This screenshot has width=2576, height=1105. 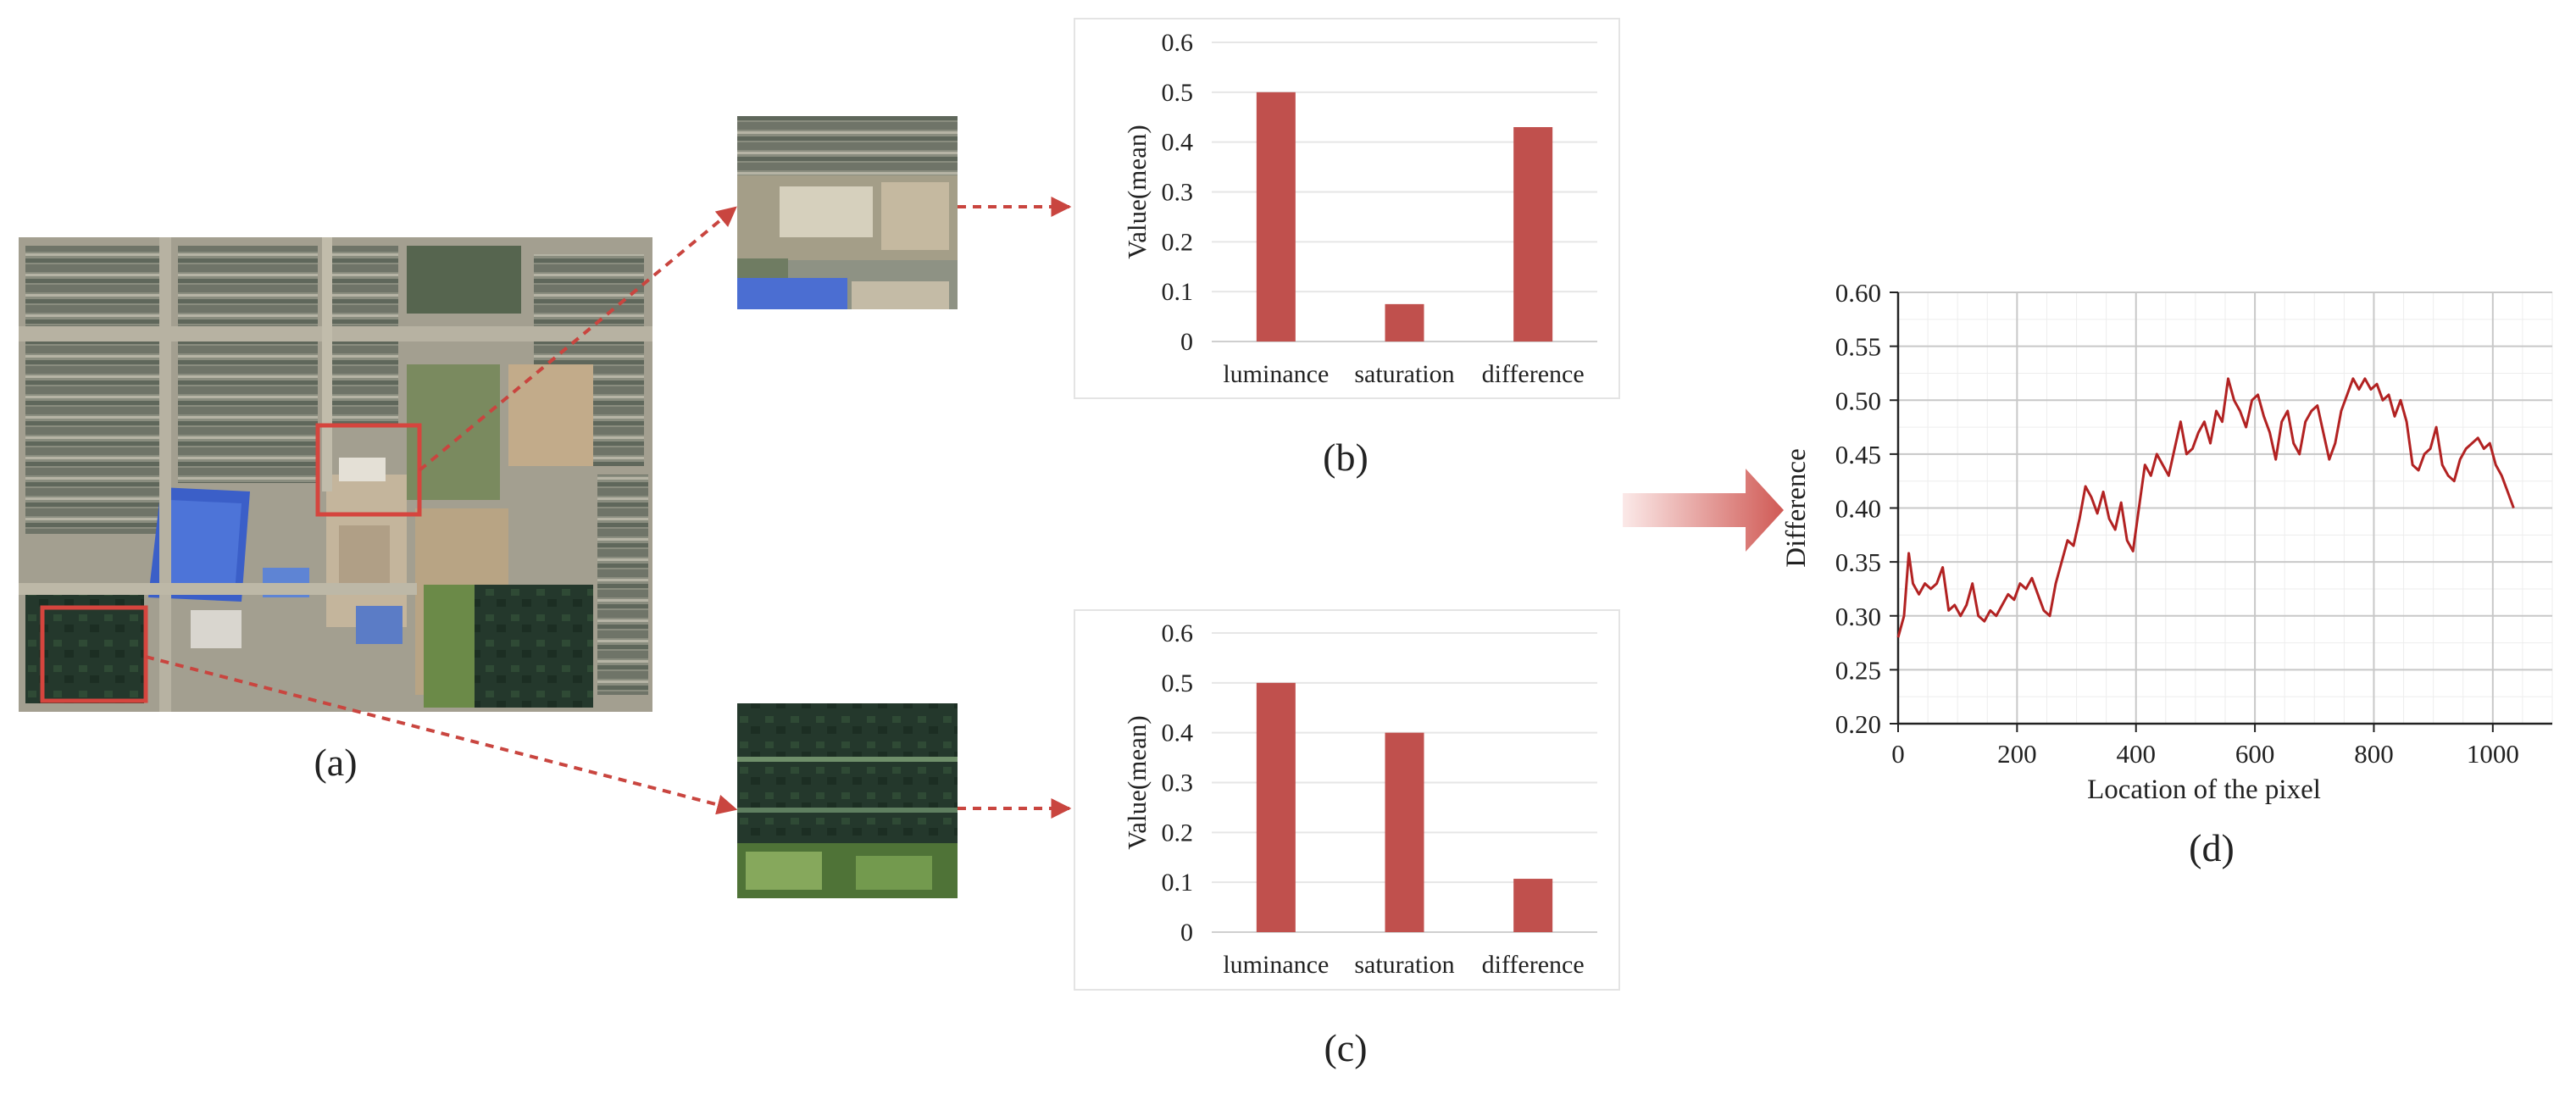 What do you see at coordinates (2204, 790) in the screenshot?
I see `x-axis-title: Location of the pixel` at bounding box center [2204, 790].